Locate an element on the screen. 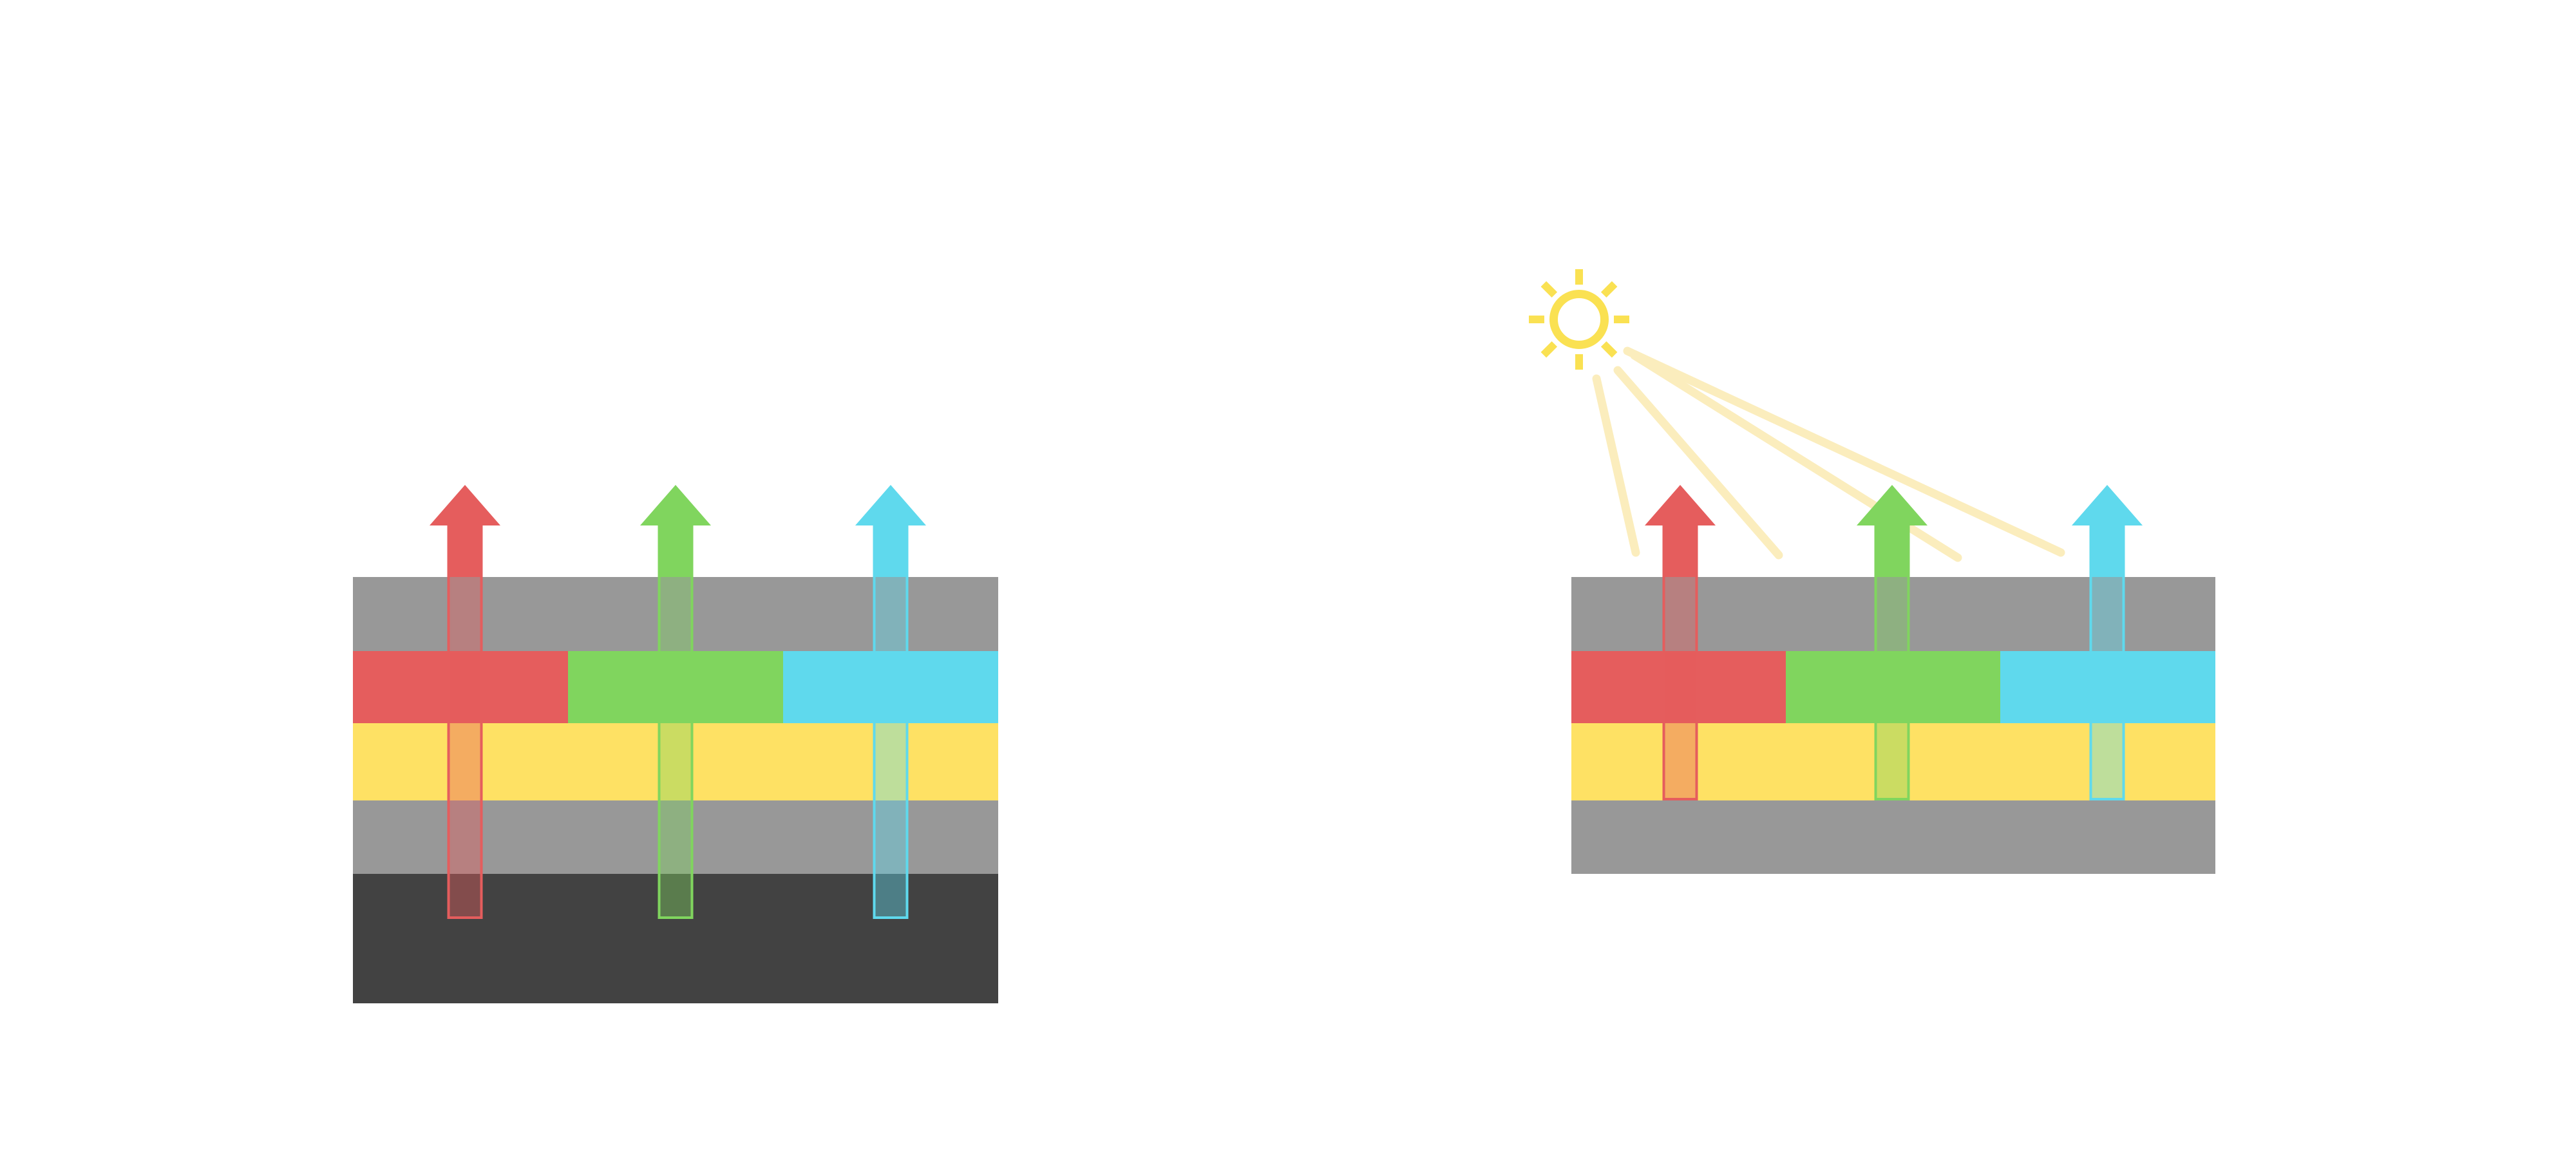 The image size is (2576, 1154). backlight-layer is located at coordinates (676, 938).